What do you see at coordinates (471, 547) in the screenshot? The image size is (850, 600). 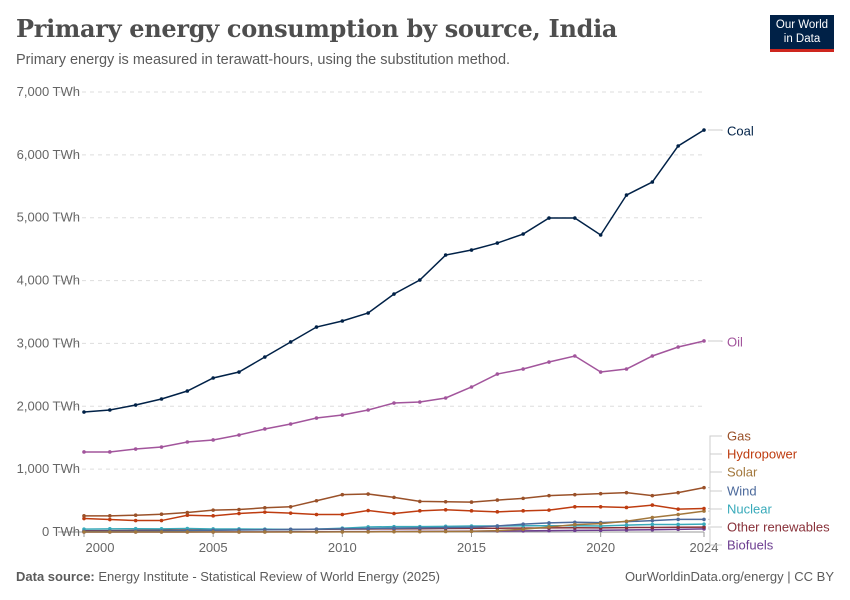 I see `x-tick-label: 2015` at bounding box center [471, 547].